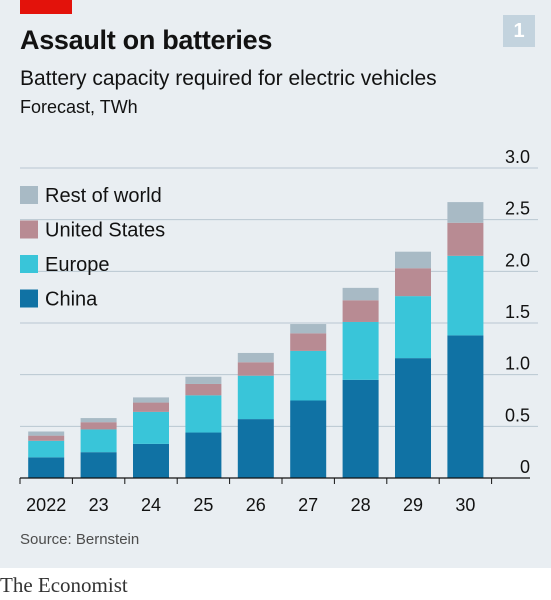  Describe the element at coordinates (525, 467) in the screenshot. I see `y-tick-label: 0` at that location.